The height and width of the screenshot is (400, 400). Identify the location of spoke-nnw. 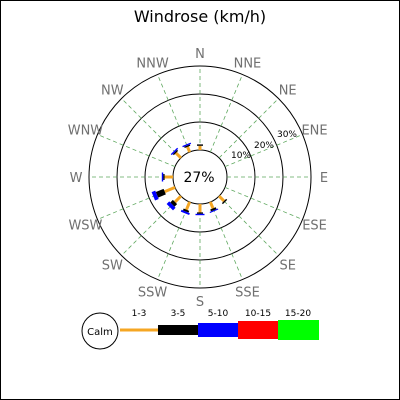
(174, 113).